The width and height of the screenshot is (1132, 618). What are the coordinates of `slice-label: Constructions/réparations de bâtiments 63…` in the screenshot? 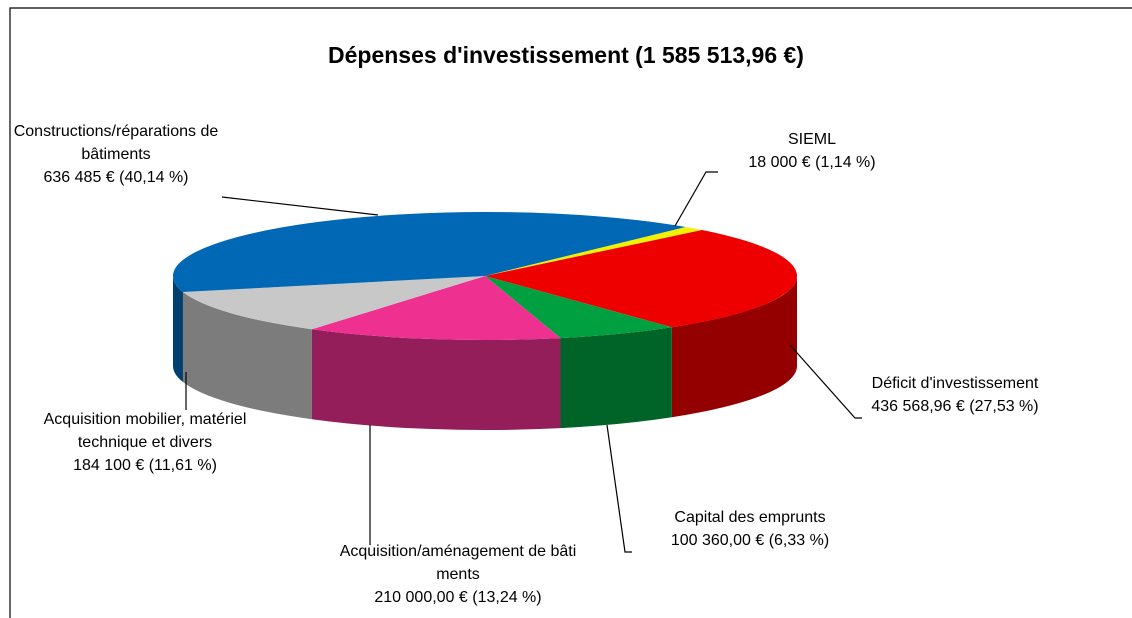 It's located at (116, 154).